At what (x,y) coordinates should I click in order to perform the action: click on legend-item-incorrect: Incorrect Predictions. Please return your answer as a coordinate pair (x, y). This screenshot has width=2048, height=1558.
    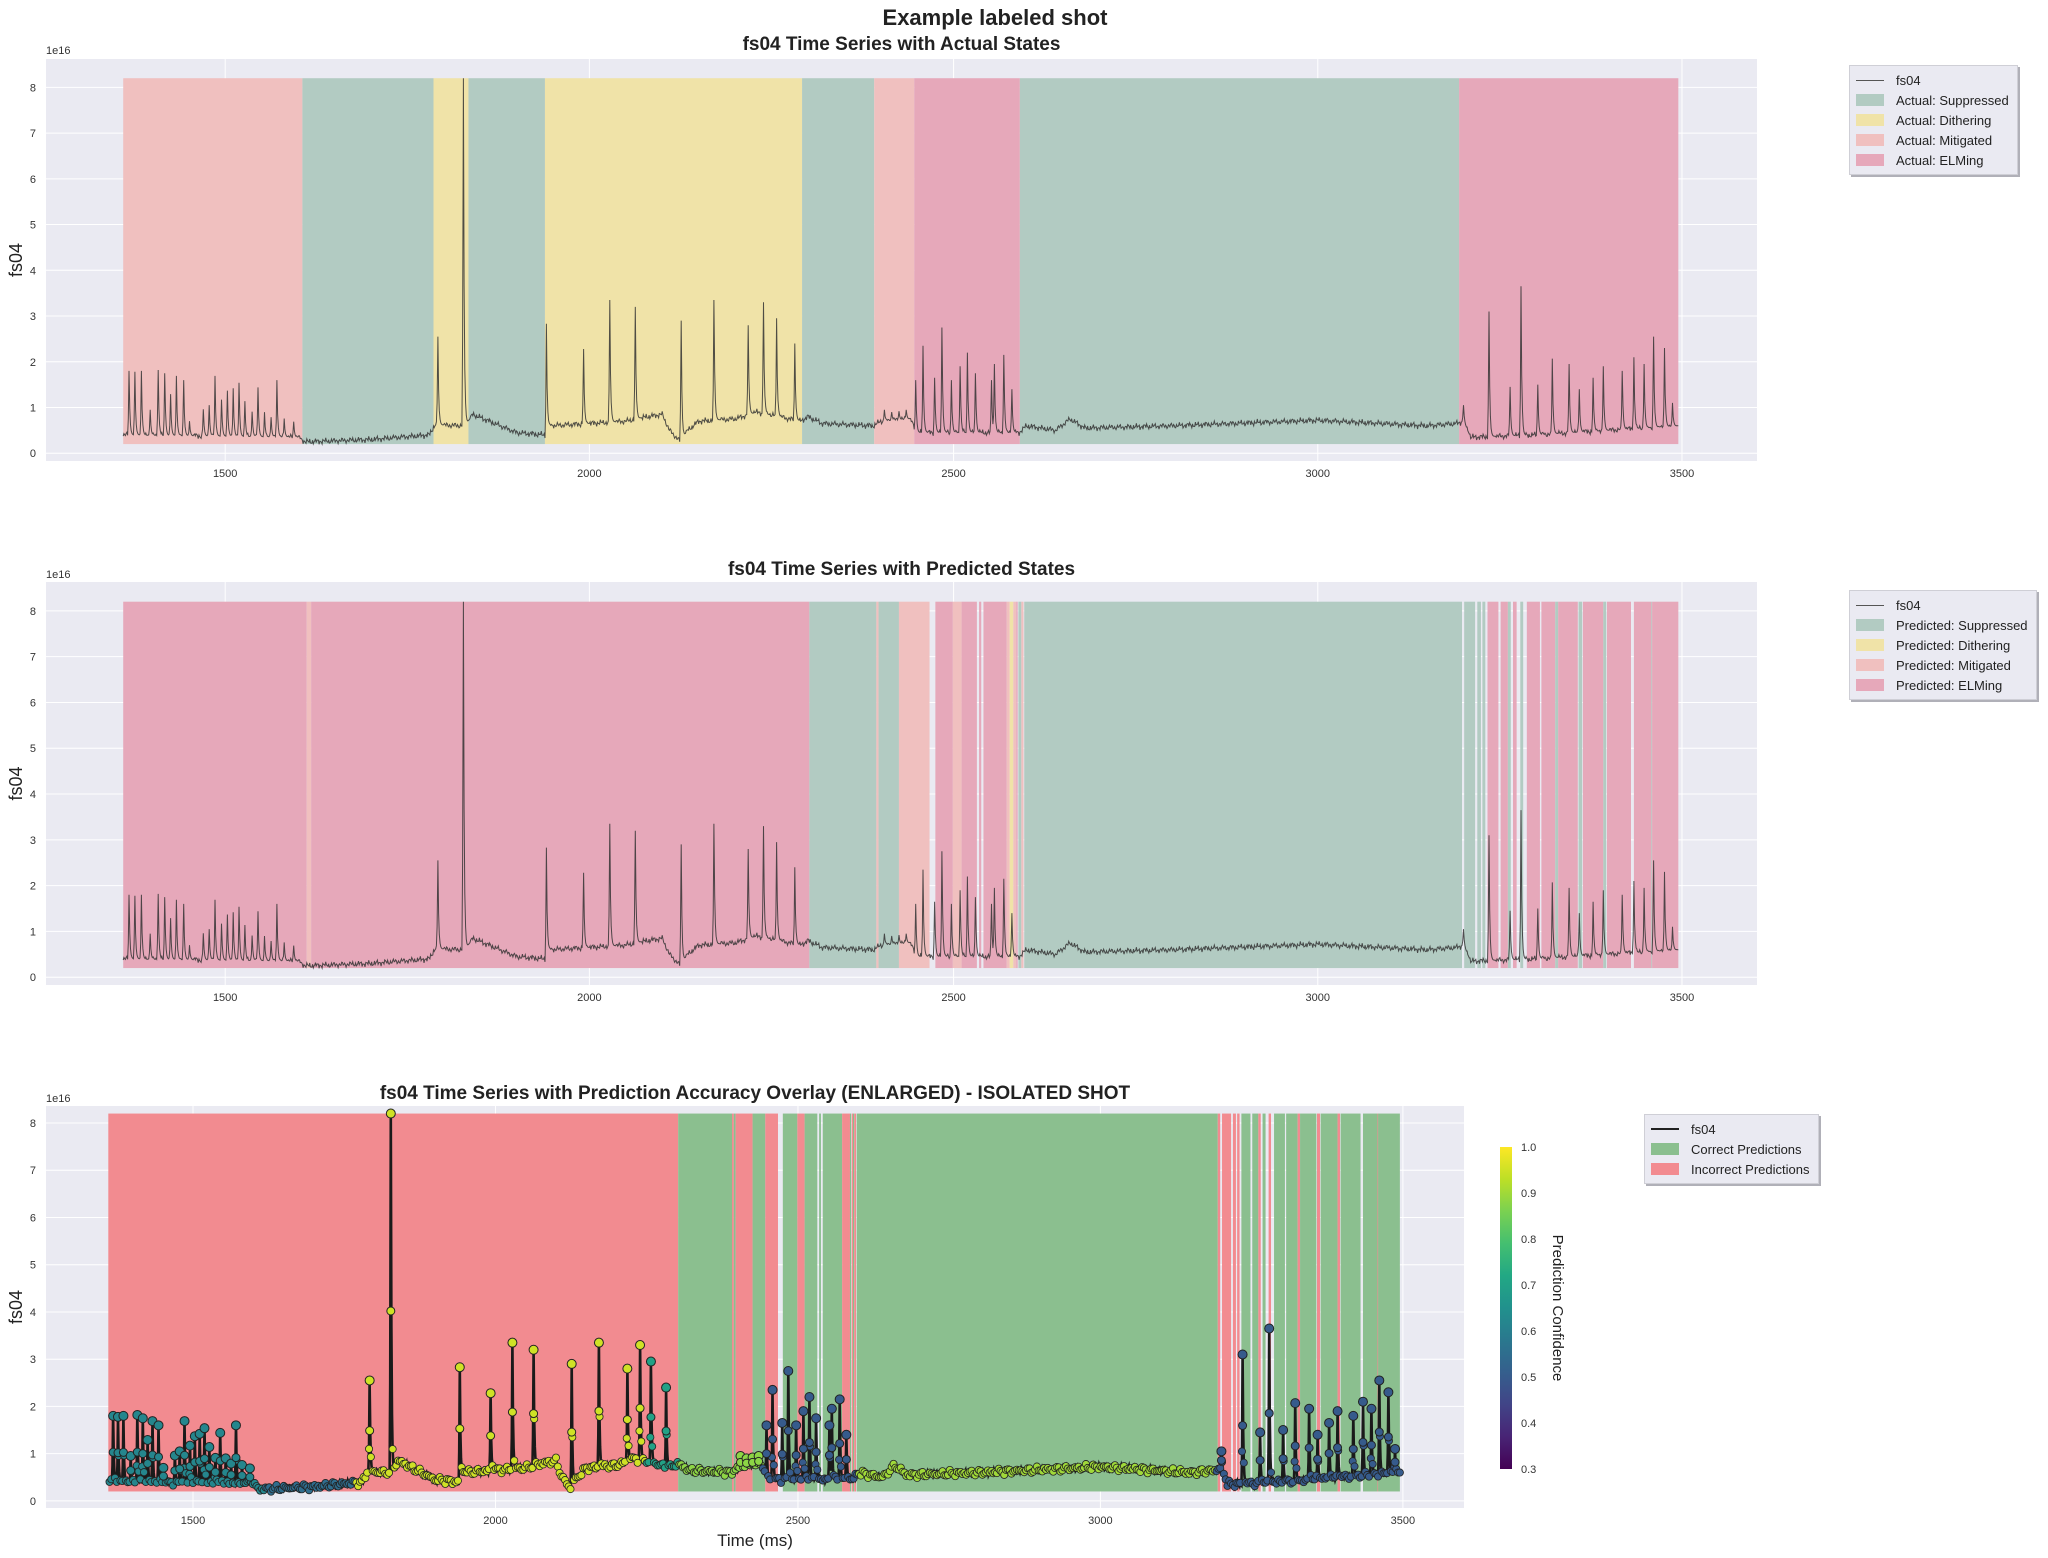
    Looking at the image, I should click on (1730, 1169).